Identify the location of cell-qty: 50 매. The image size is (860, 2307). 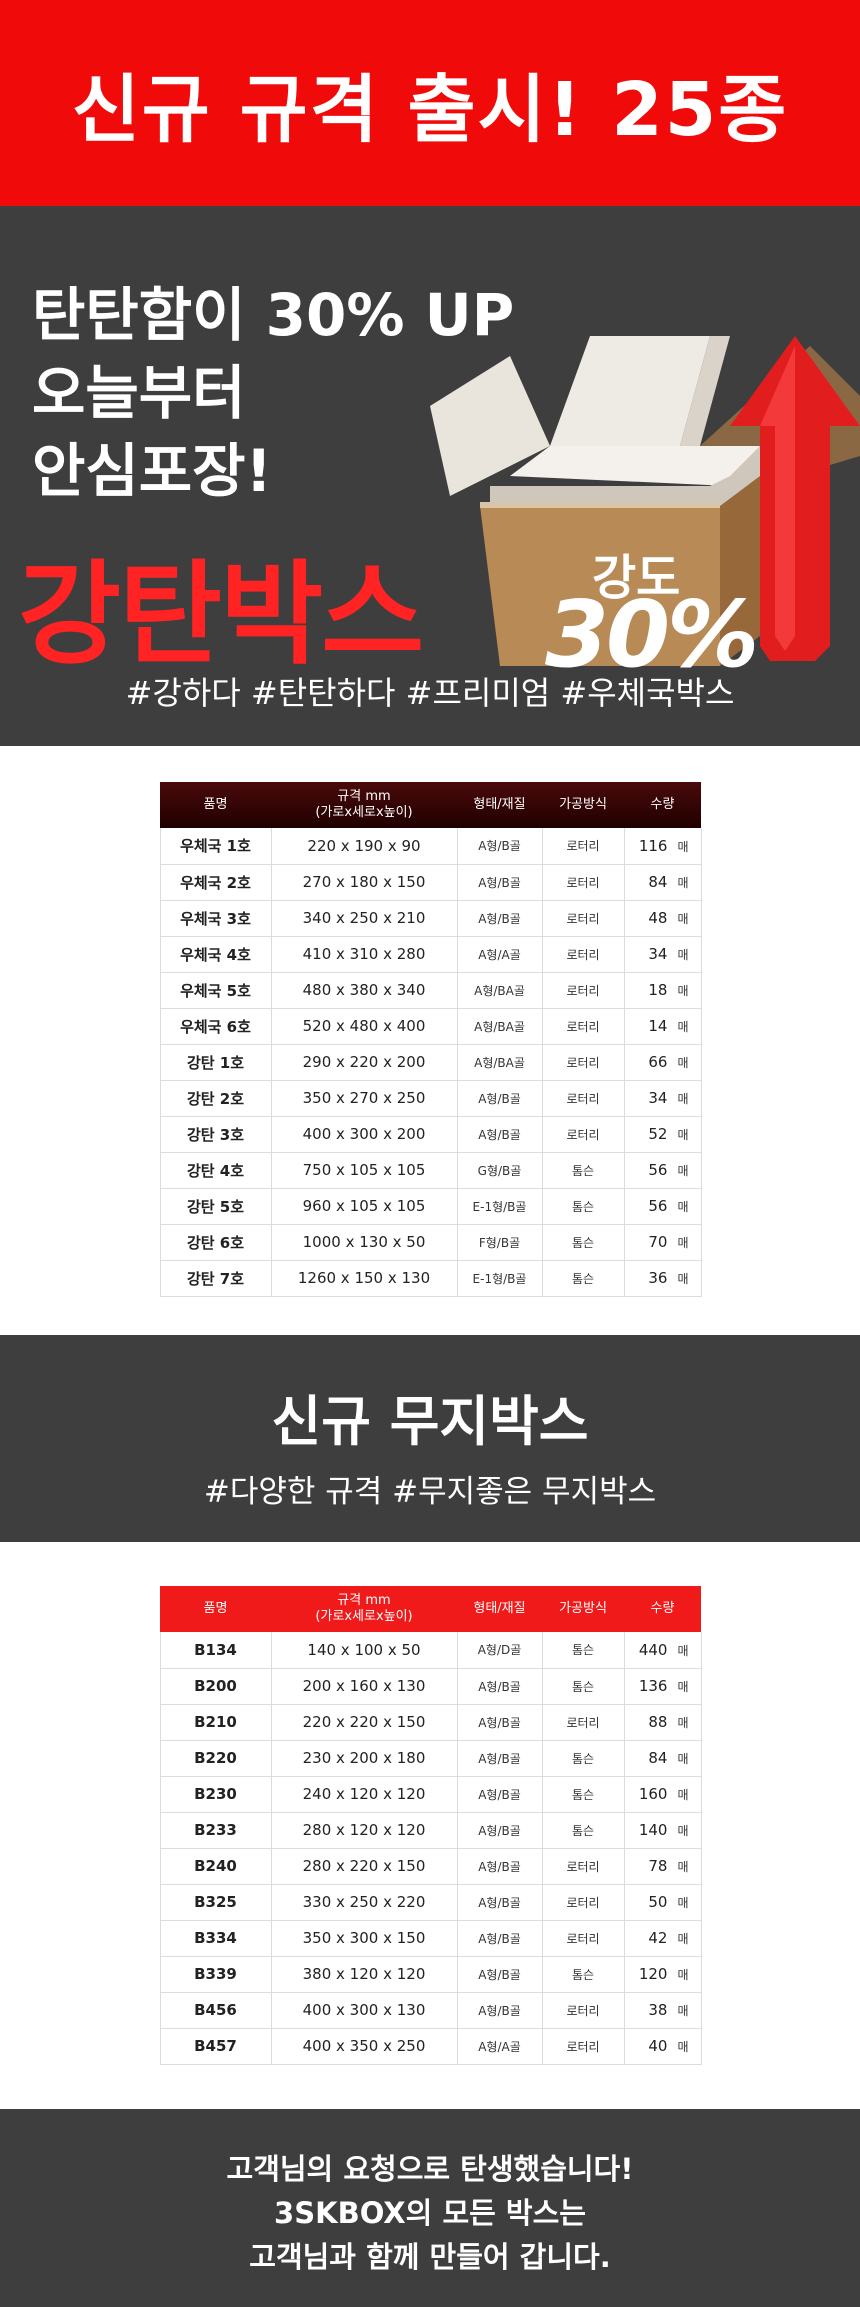
(663, 1902).